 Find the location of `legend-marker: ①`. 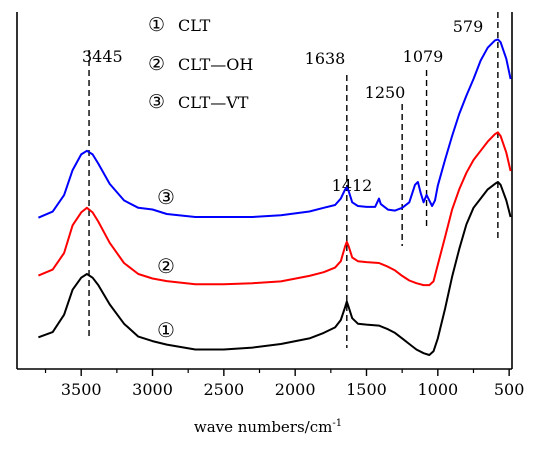

legend-marker: ① is located at coordinates (156, 25).